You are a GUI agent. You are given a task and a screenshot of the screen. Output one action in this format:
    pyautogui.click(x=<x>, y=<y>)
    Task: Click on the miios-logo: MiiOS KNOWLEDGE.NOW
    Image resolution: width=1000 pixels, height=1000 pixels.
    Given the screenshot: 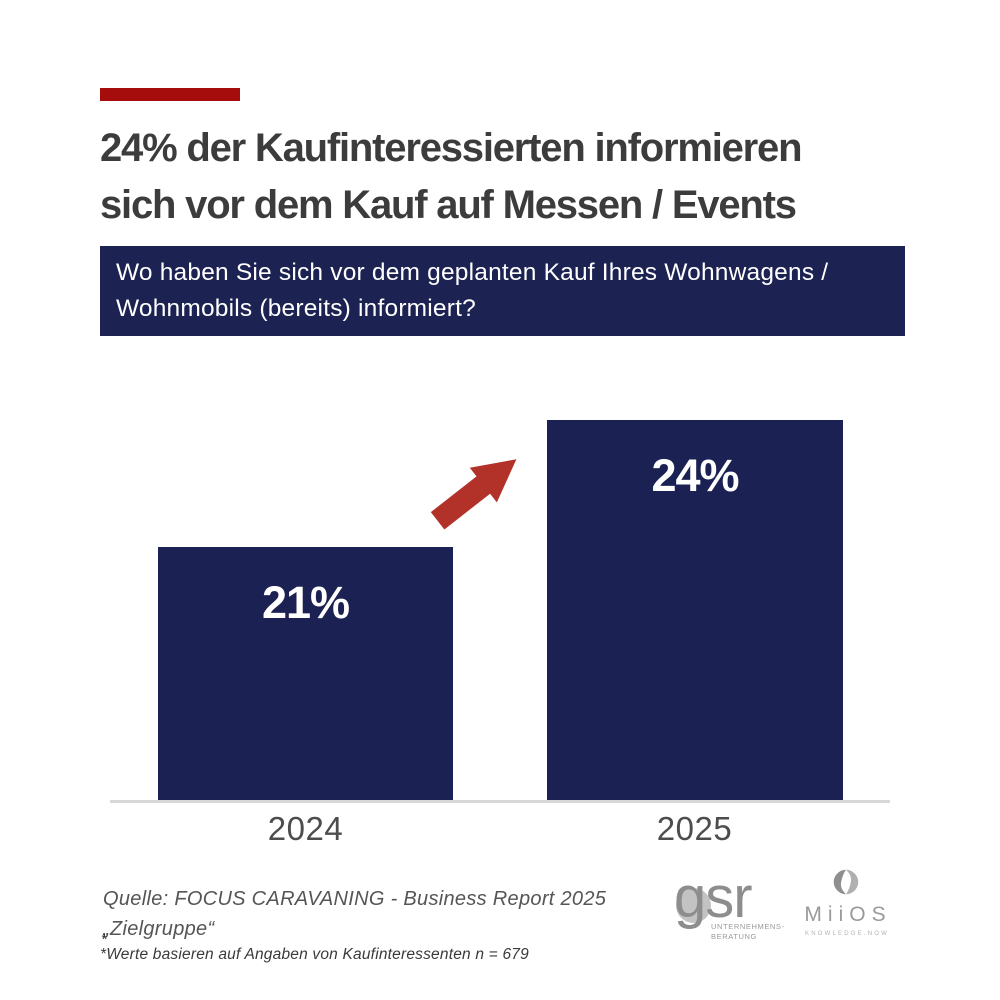 What is the action you would take?
    pyautogui.click(x=846, y=904)
    